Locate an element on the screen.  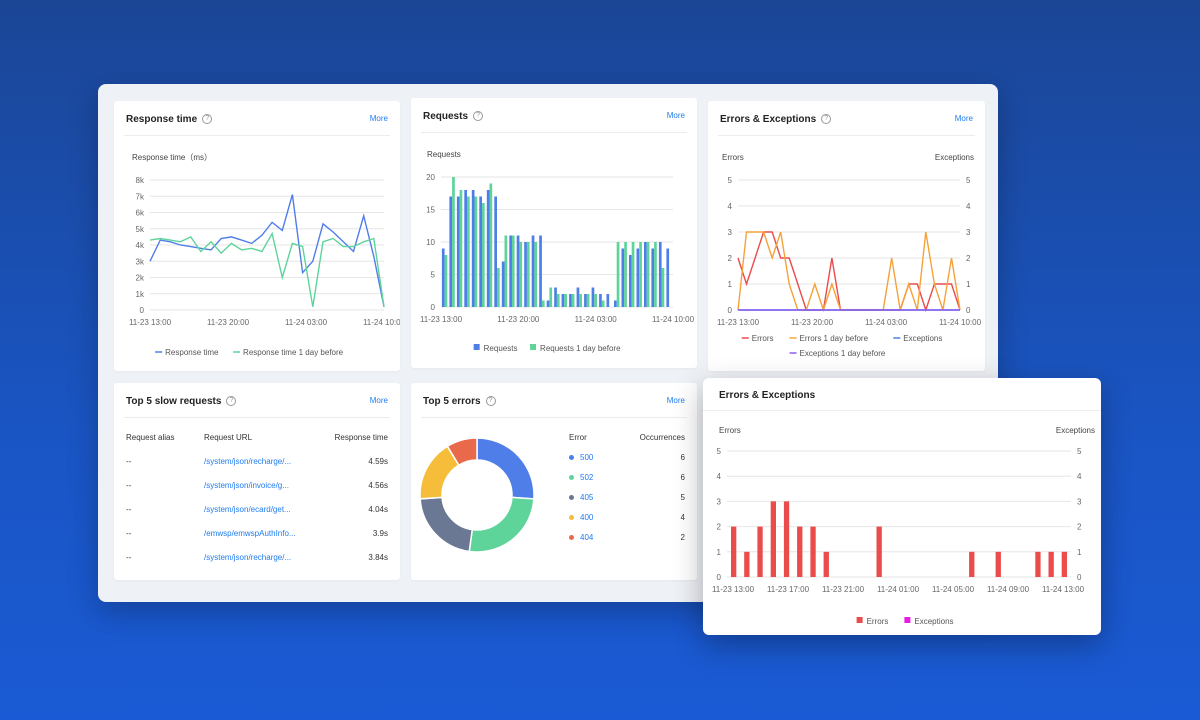
y-tick-label: 5 is located at coordinates (719, 451).